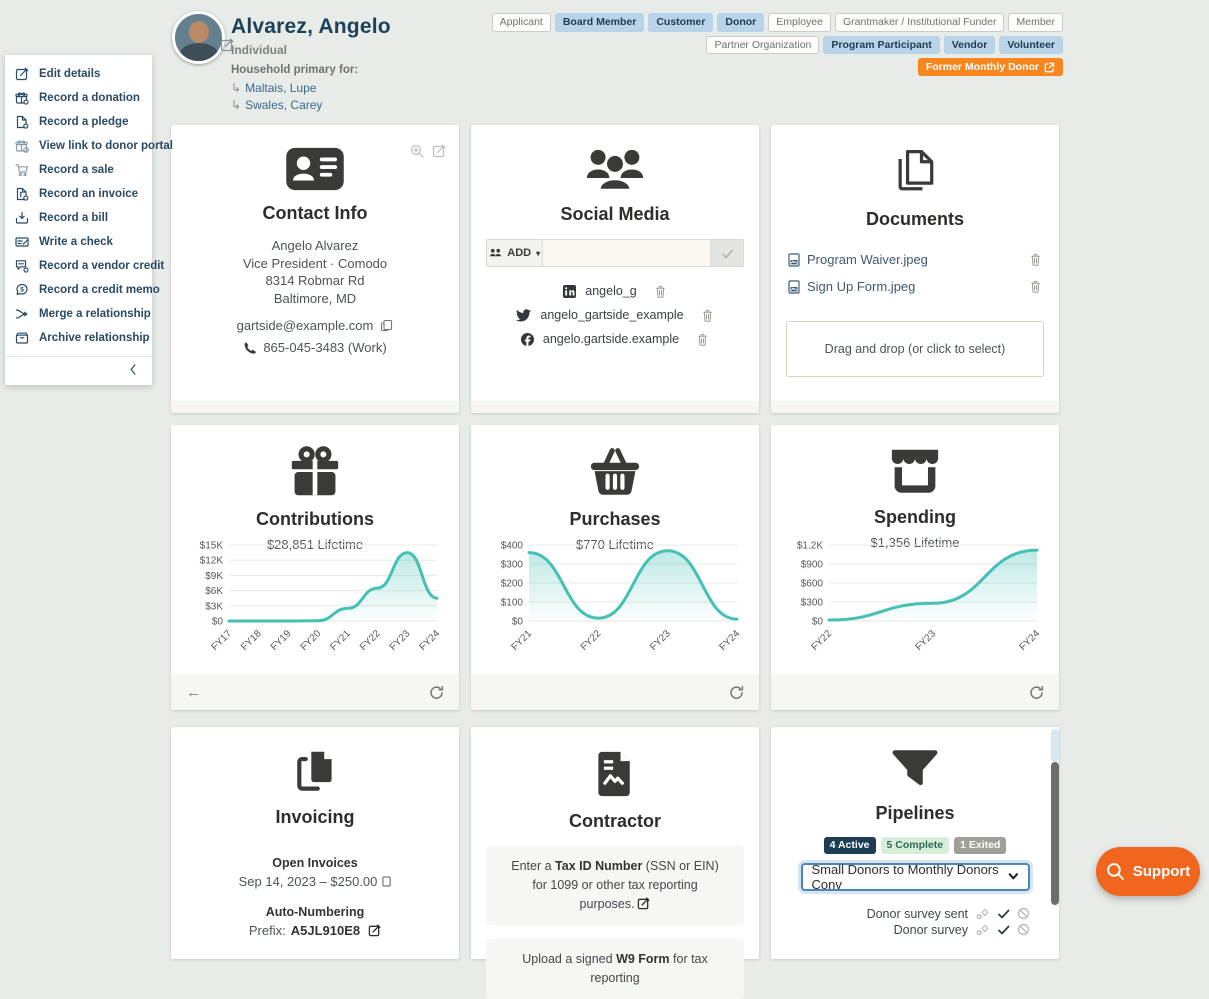 This screenshot has width=1209, height=999. What do you see at coordinates (915, 845) in the screenshot?
I see `complete-count-badge: 5 Complete` at bounding box center [915, 845].